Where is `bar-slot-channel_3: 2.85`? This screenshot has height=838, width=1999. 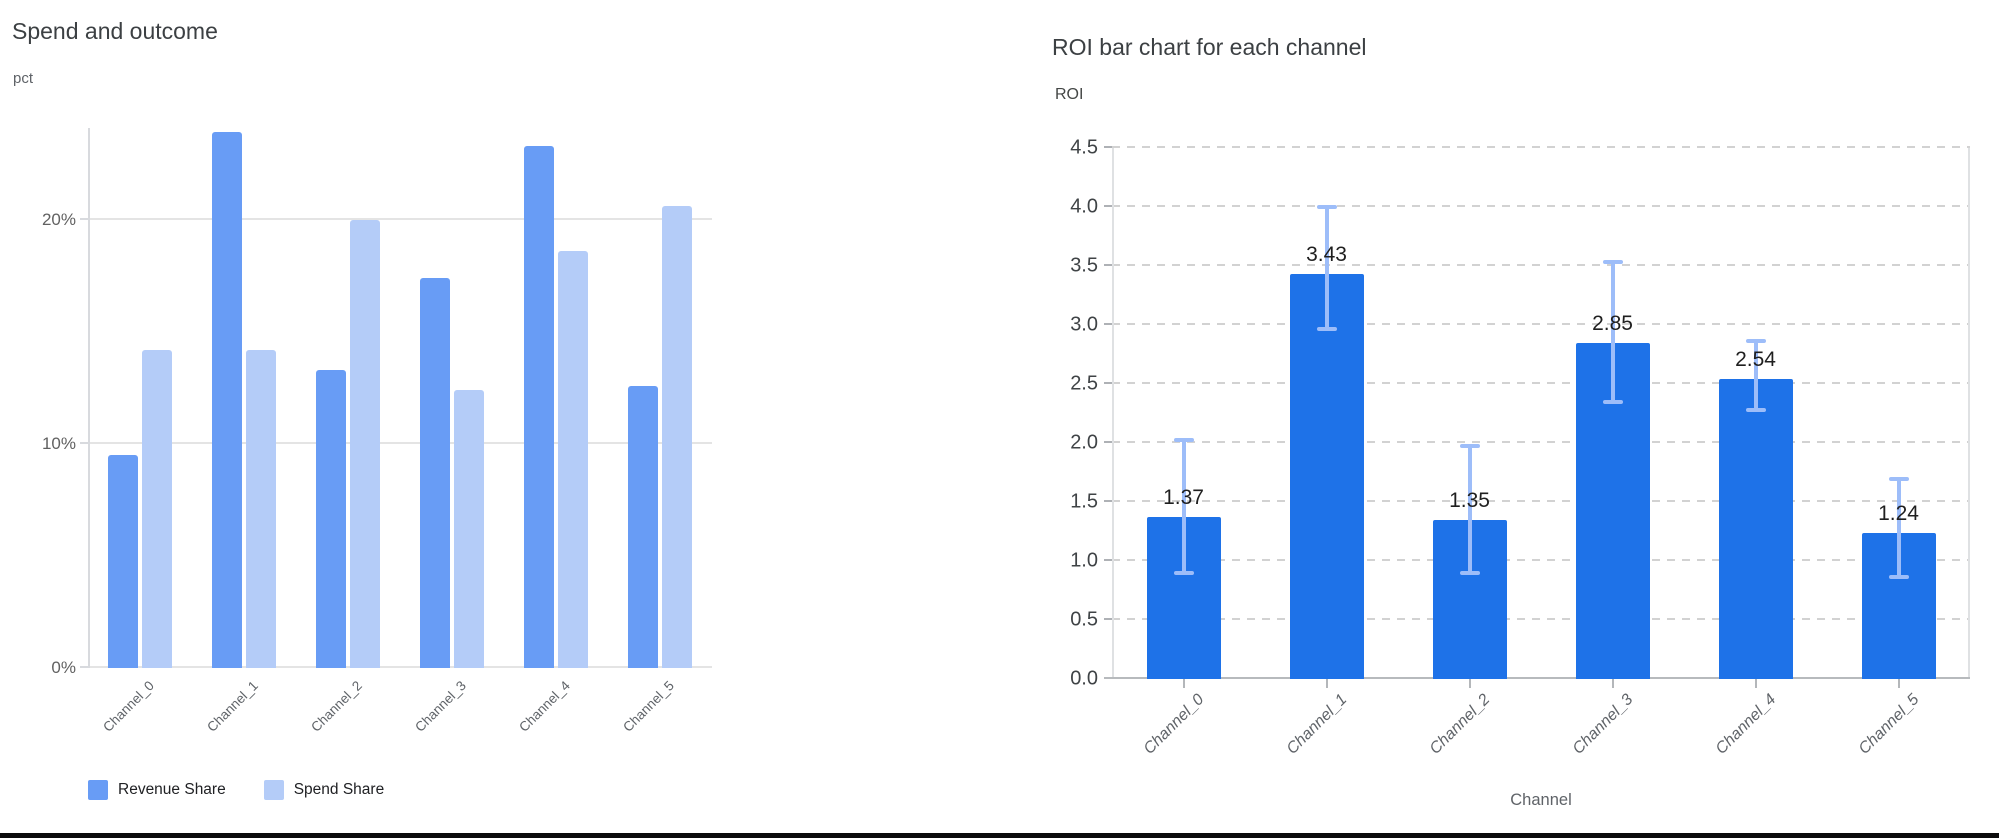 bar-slot-channel_3: 2.85 is located at coordinates (1612, 418).